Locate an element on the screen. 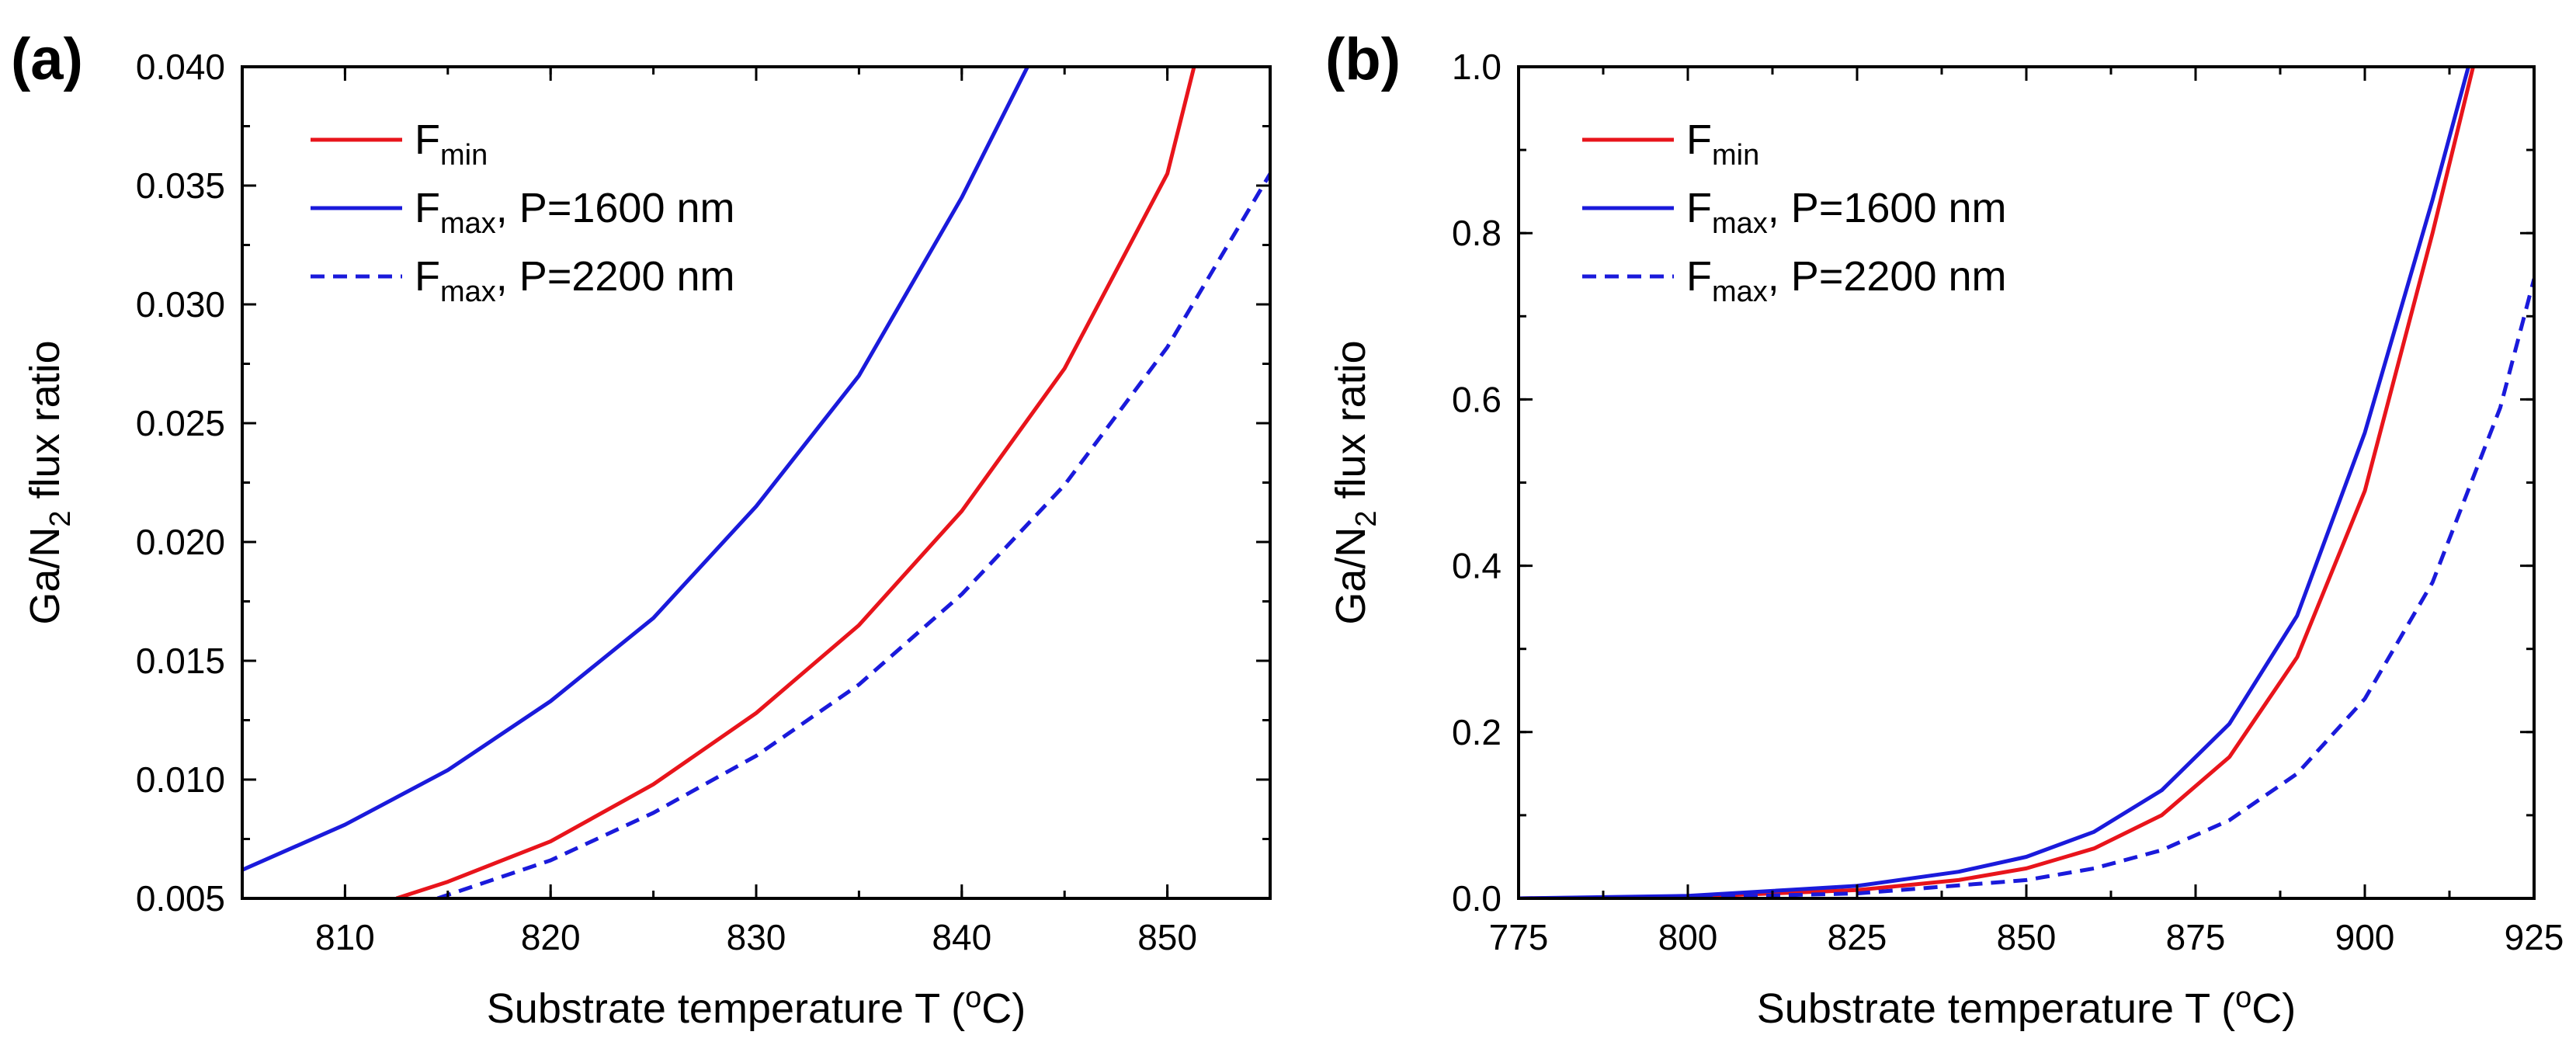  x-tick-label: 825 is located at coordinates (1857, 937).